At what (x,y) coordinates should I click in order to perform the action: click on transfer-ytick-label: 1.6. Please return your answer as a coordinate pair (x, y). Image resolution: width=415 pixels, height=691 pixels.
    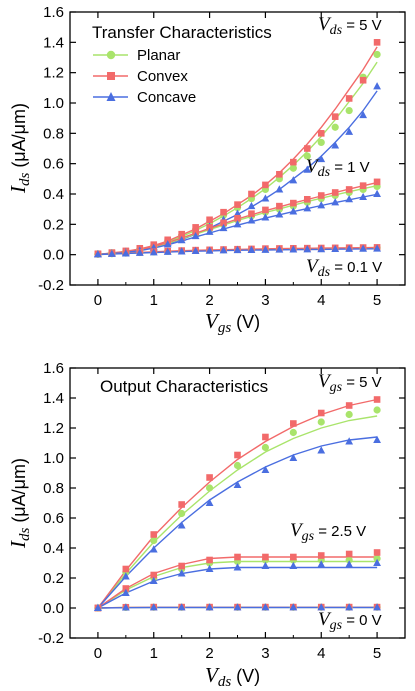
    Looking at the image, I should click on (53, 12).